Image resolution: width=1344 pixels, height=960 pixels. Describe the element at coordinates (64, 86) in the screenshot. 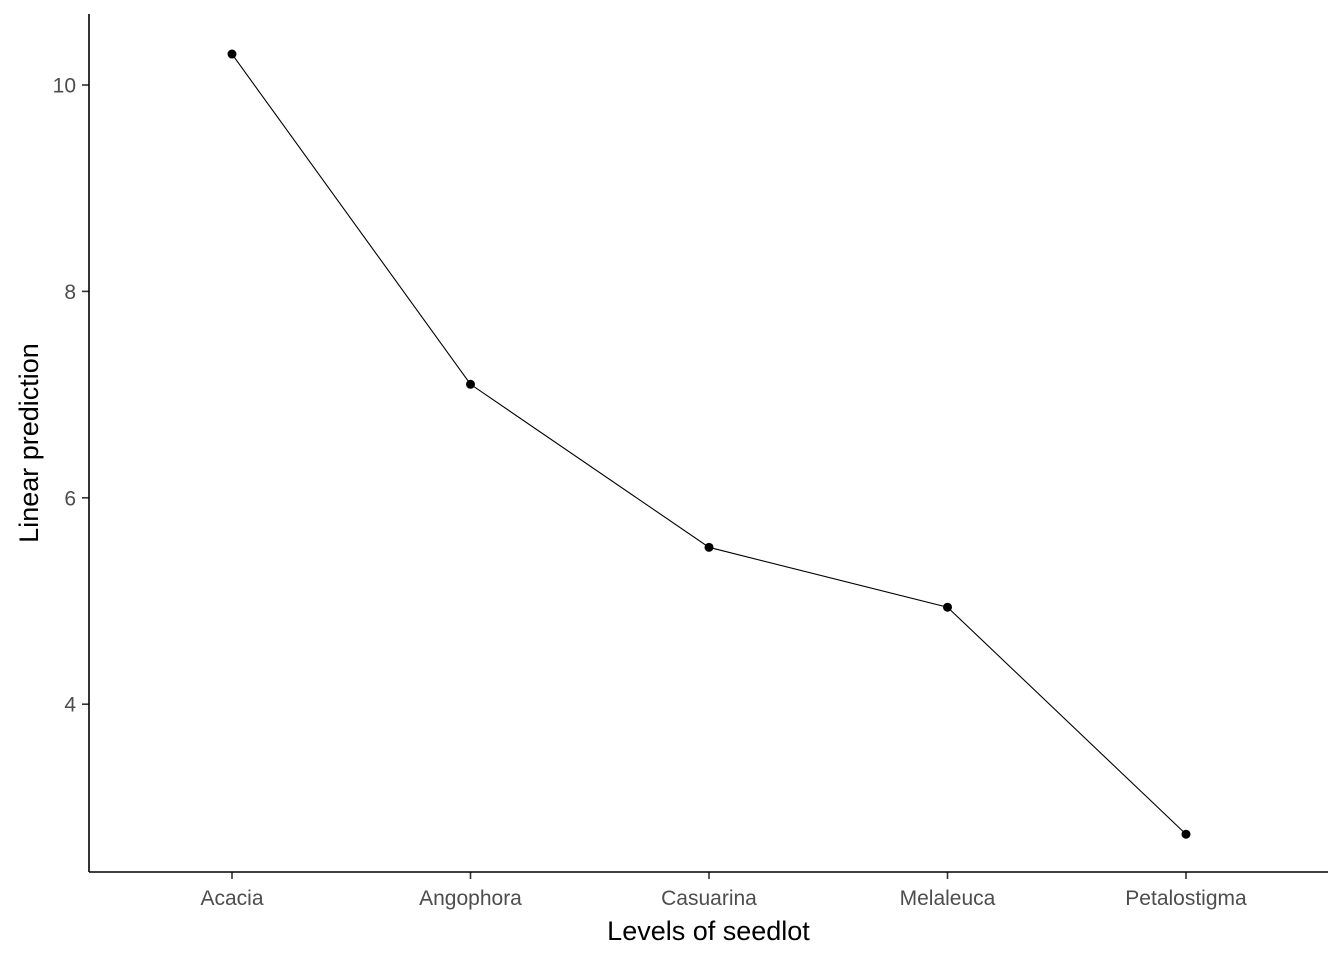

I see `y-tick-label: 10` at that location.